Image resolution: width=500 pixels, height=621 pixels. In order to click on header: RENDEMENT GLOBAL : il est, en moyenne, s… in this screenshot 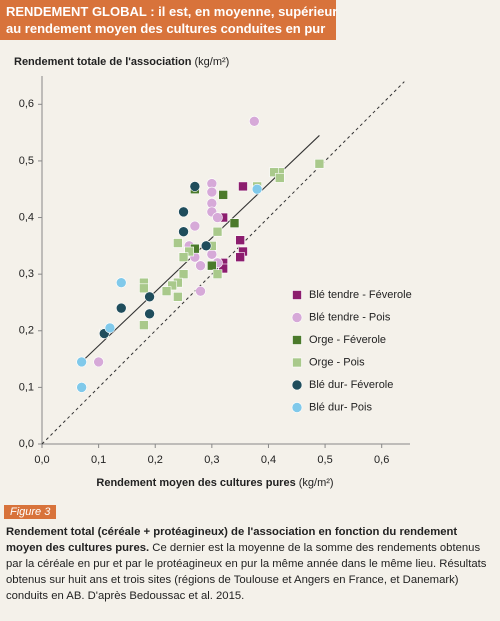, I will do `click(169, 20)`.